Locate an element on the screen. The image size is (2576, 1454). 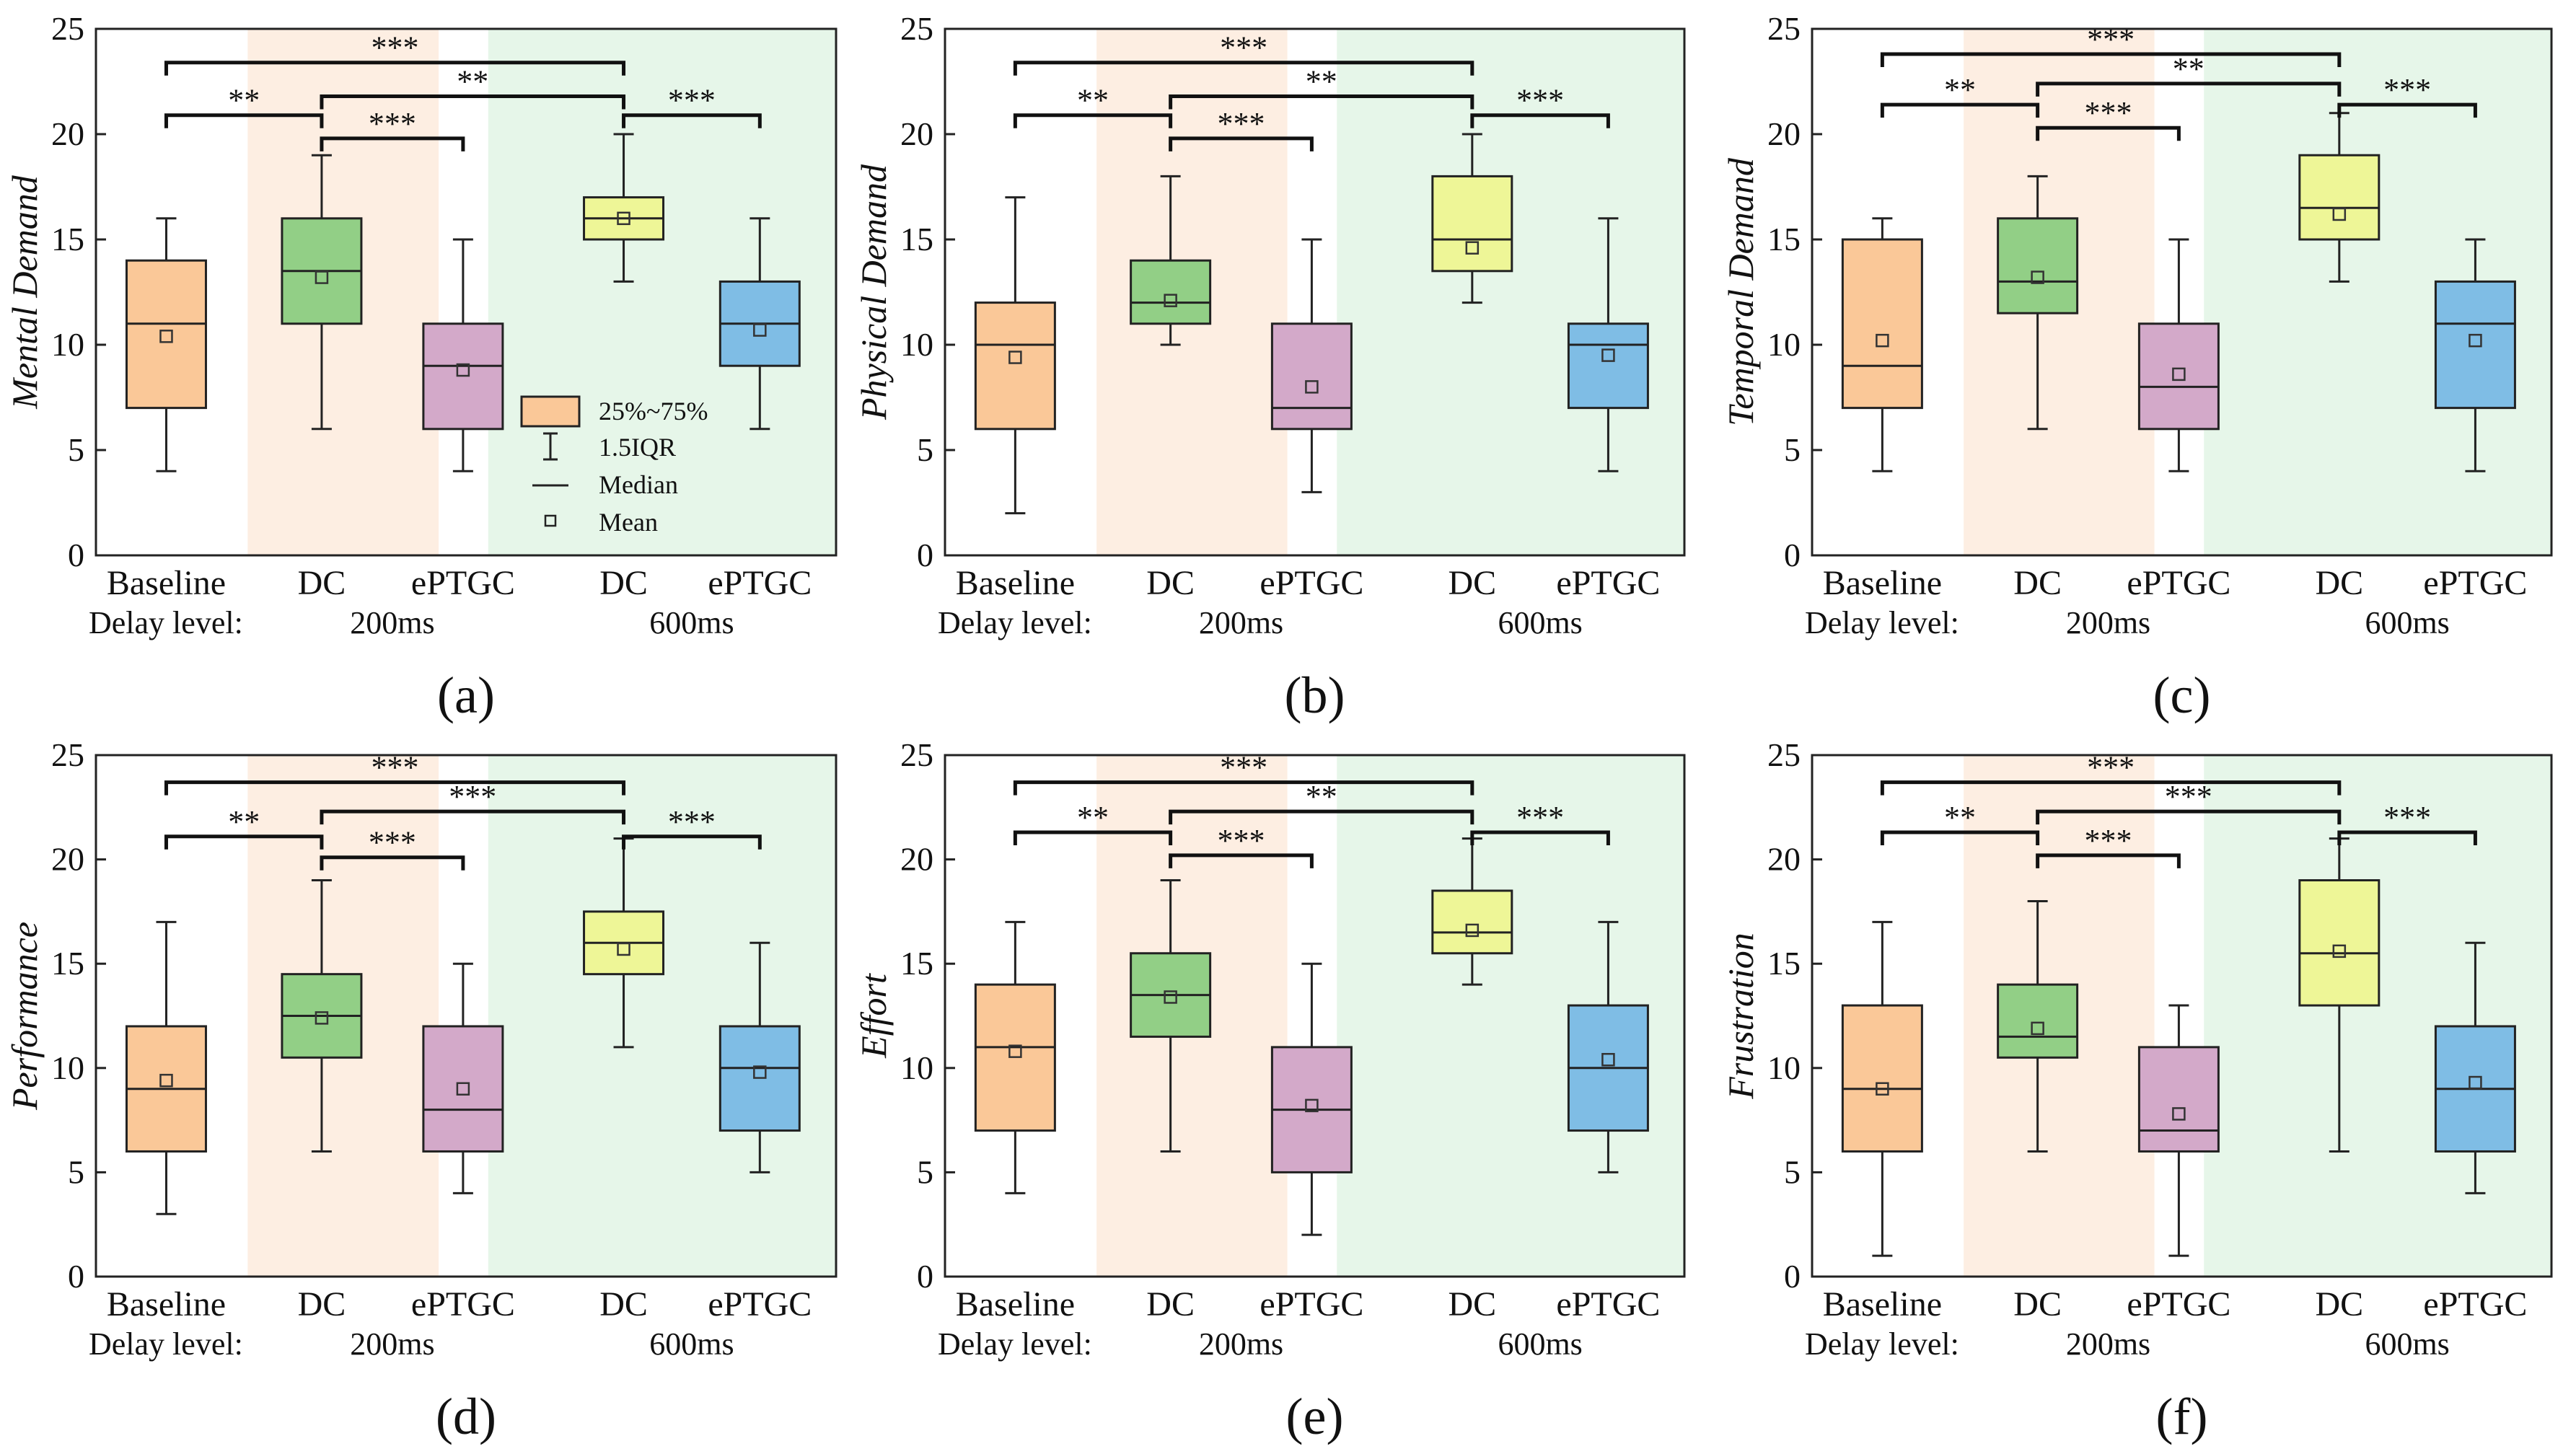
legend-box-label: 25%~75% is located at coordinates (653, 411).